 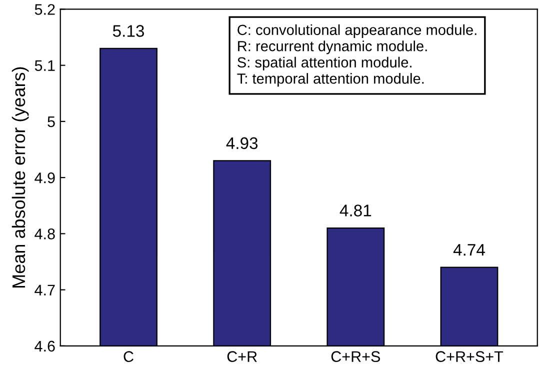 I want to click on x-tick-label: C+R+S+T, so click(x=470, y=356).